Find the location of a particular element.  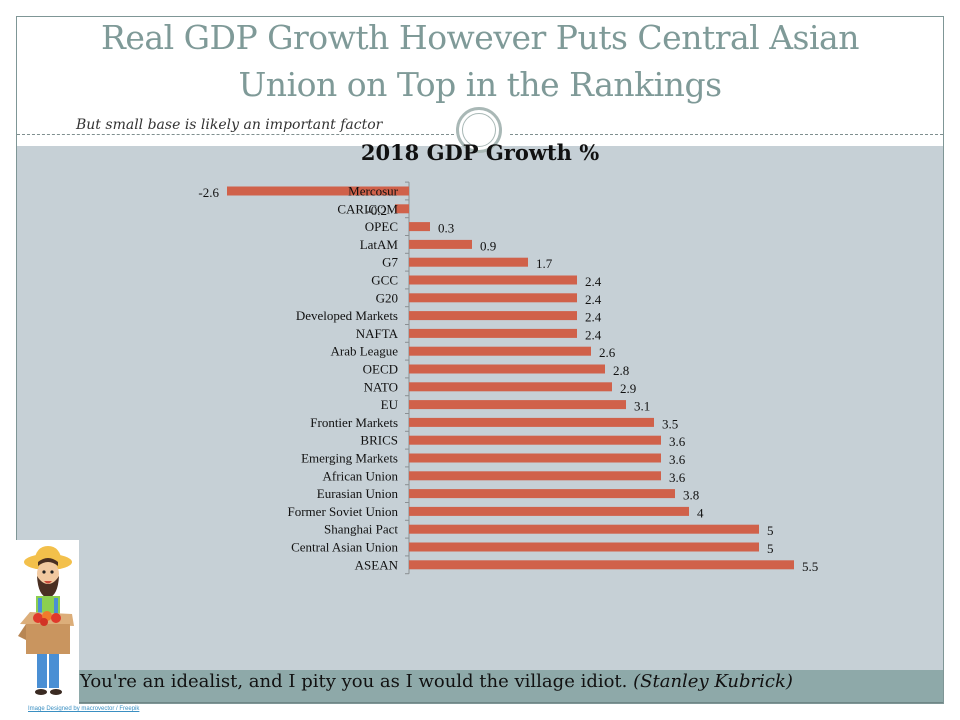

data-label: 4 is located at coordinates (700, 512).